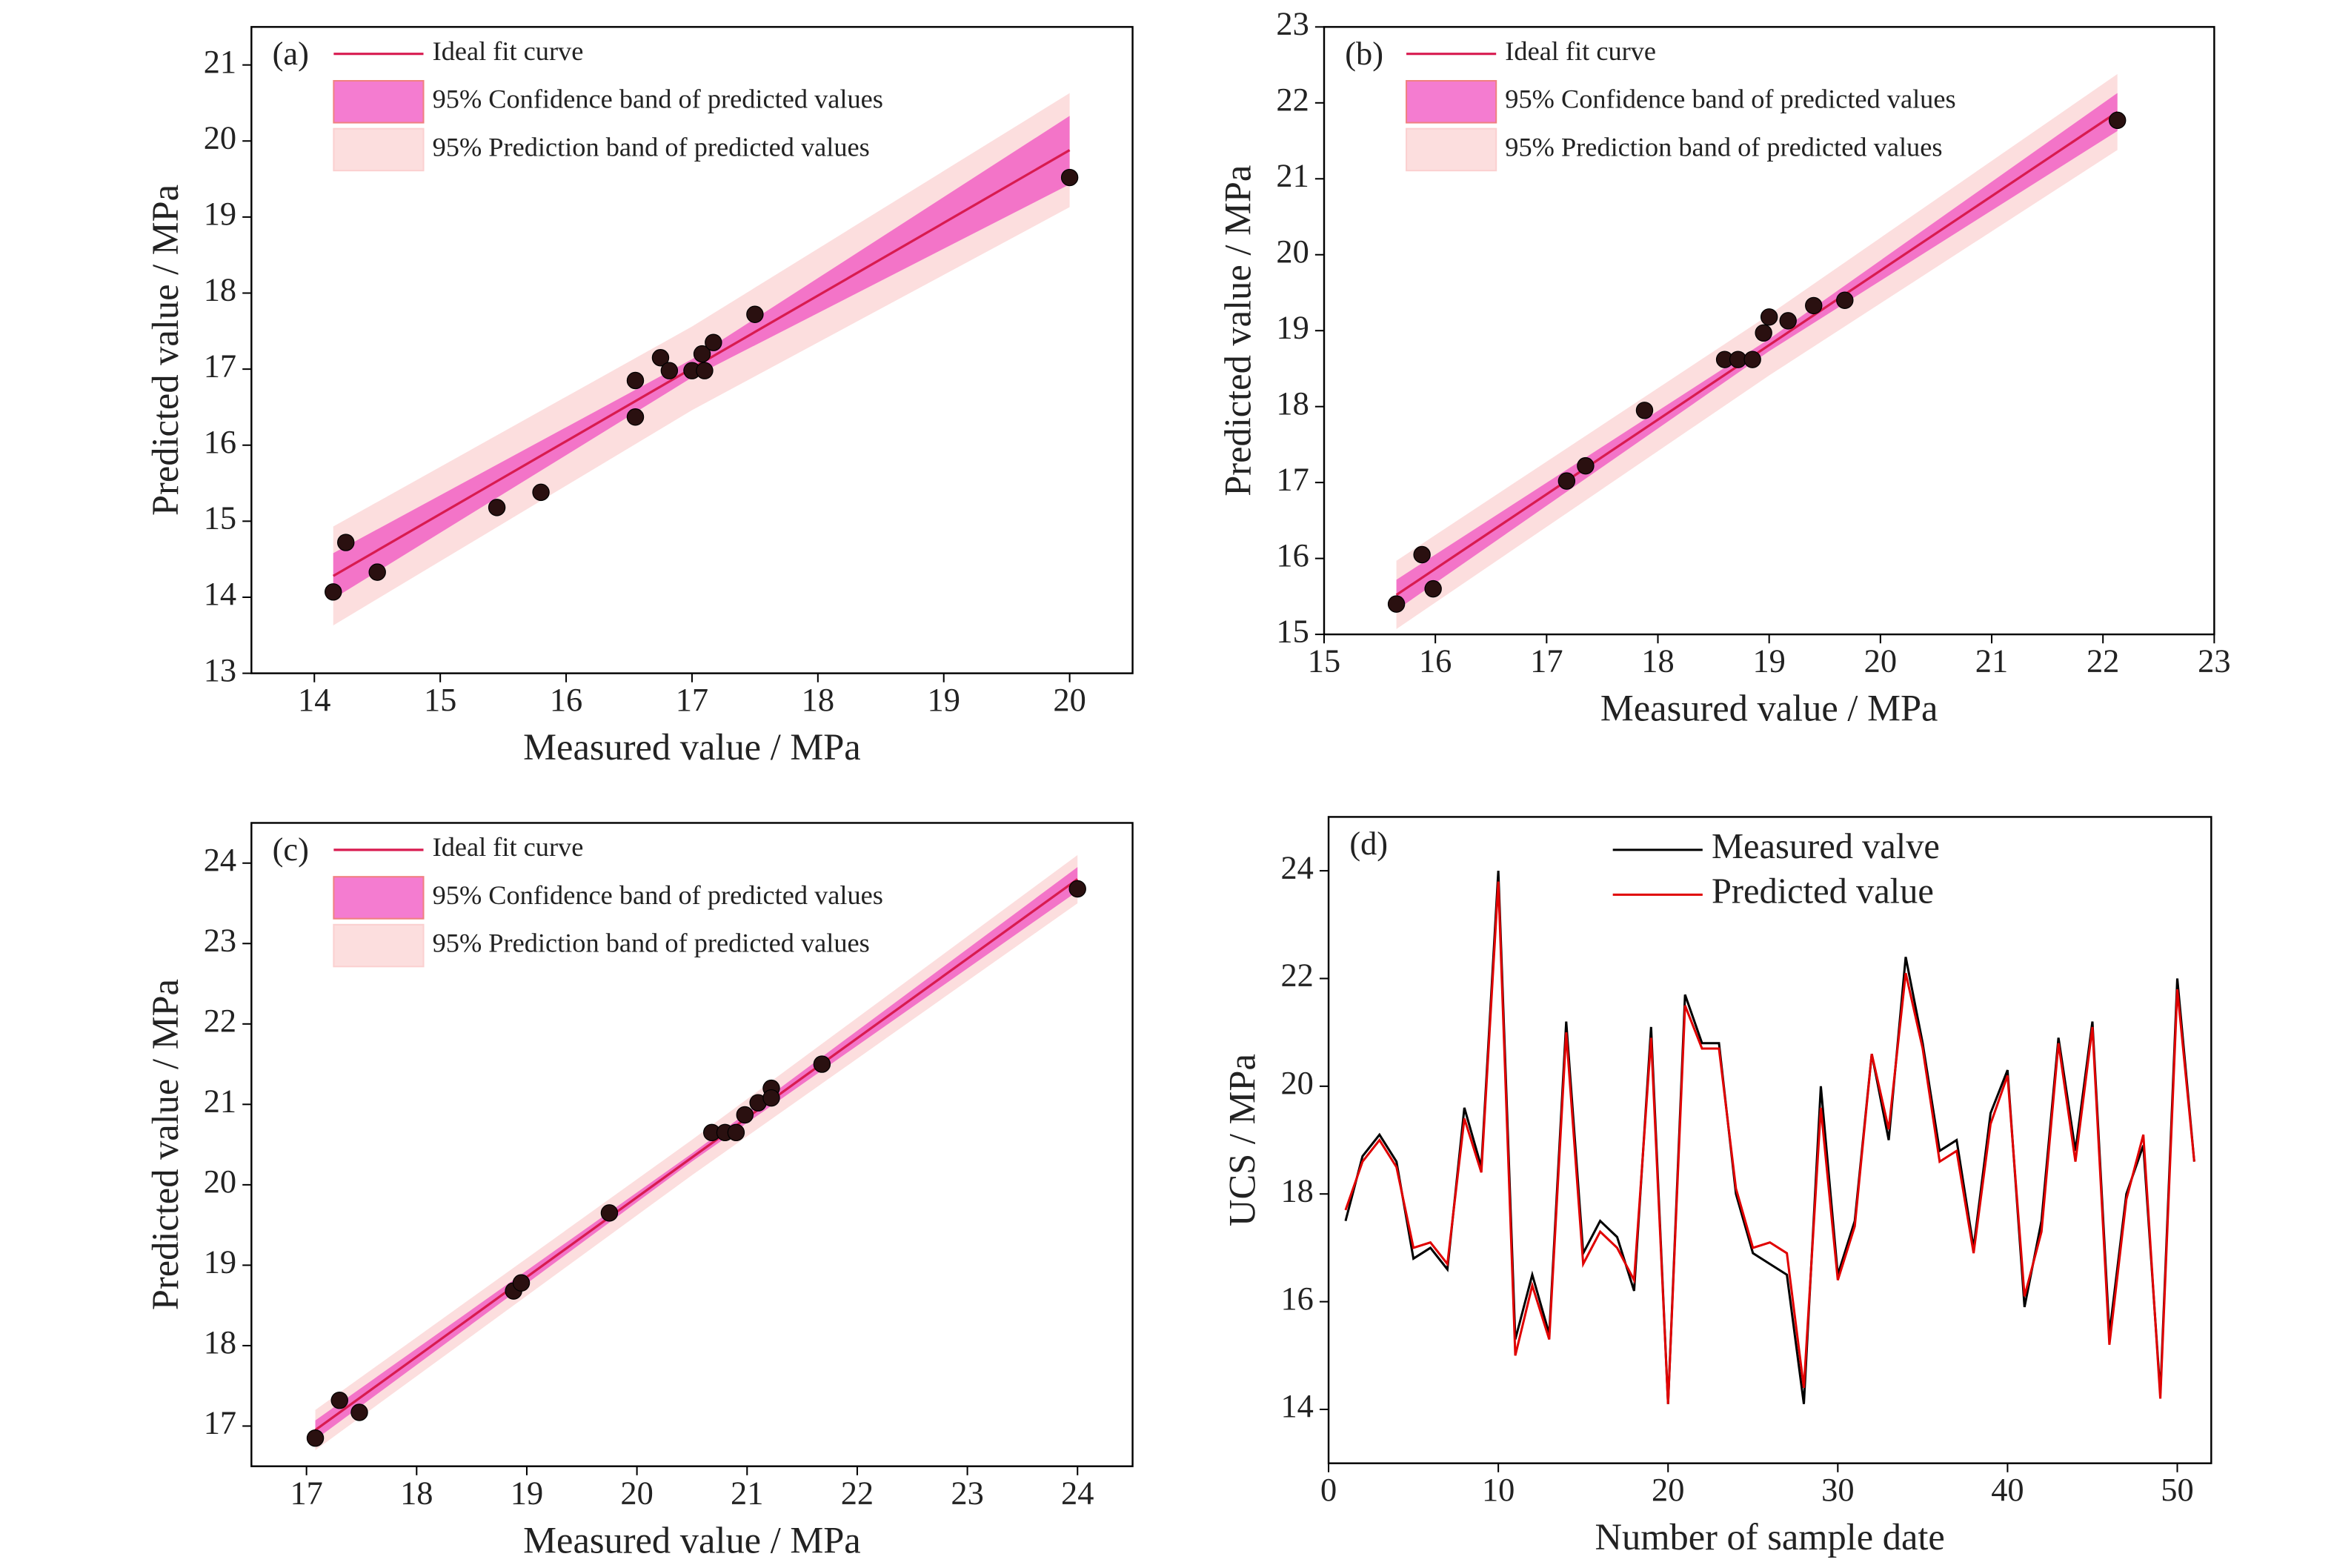 The height and width of the screenshot is (1568, 2334). Describe the element at coordinates (658, 895) in the screenshot. I see `legend-label: 95% Confidence band of predicted values` at that location.